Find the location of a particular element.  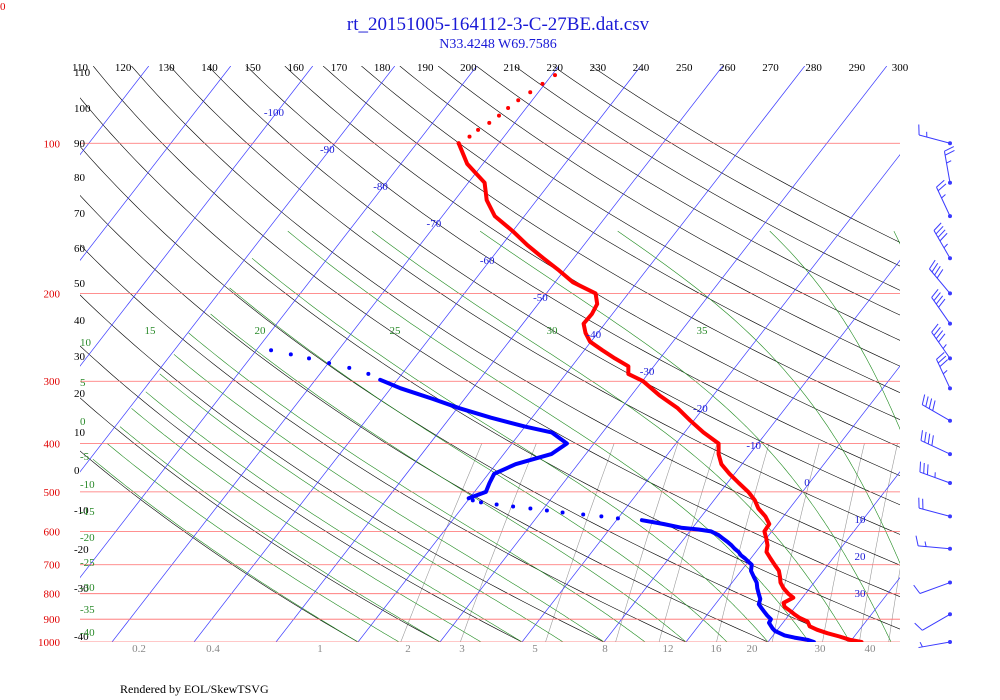

top-tick-label: 150 is located at coordinates (252, 68).